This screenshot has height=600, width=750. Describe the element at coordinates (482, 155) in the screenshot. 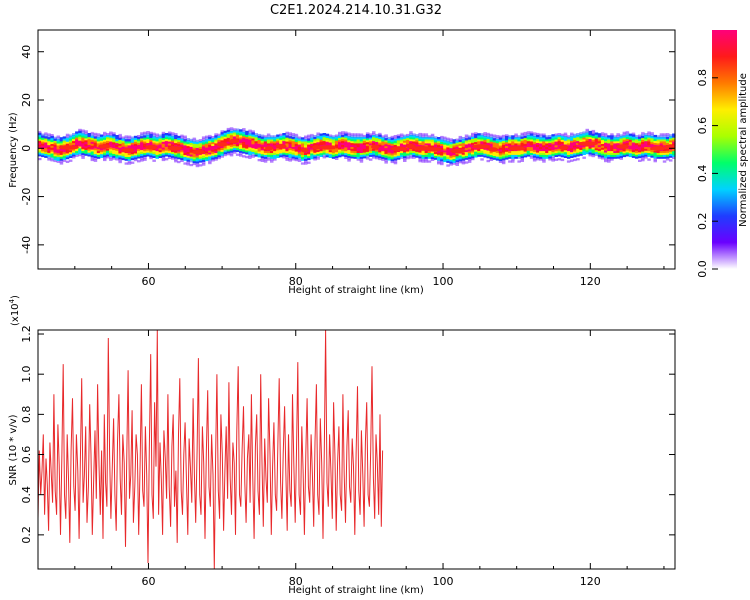

I see `spectrogram-cell-2003` at that location.